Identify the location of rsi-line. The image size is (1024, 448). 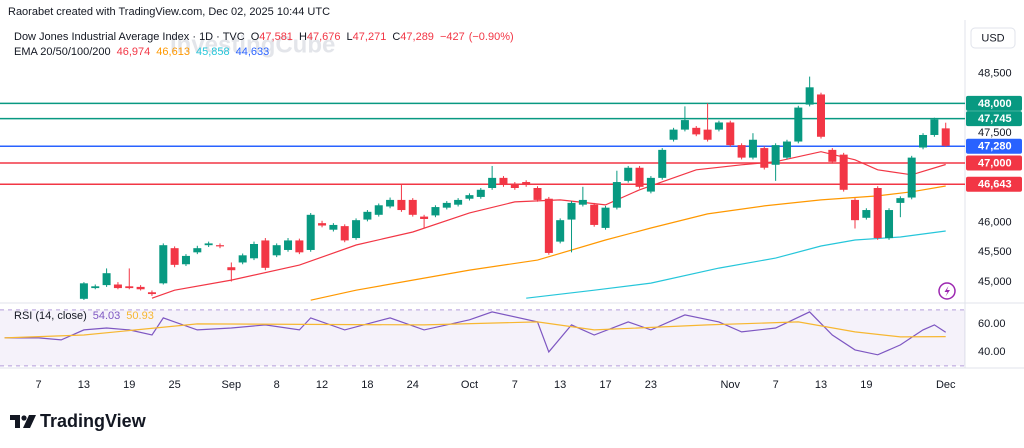
(475, 330).